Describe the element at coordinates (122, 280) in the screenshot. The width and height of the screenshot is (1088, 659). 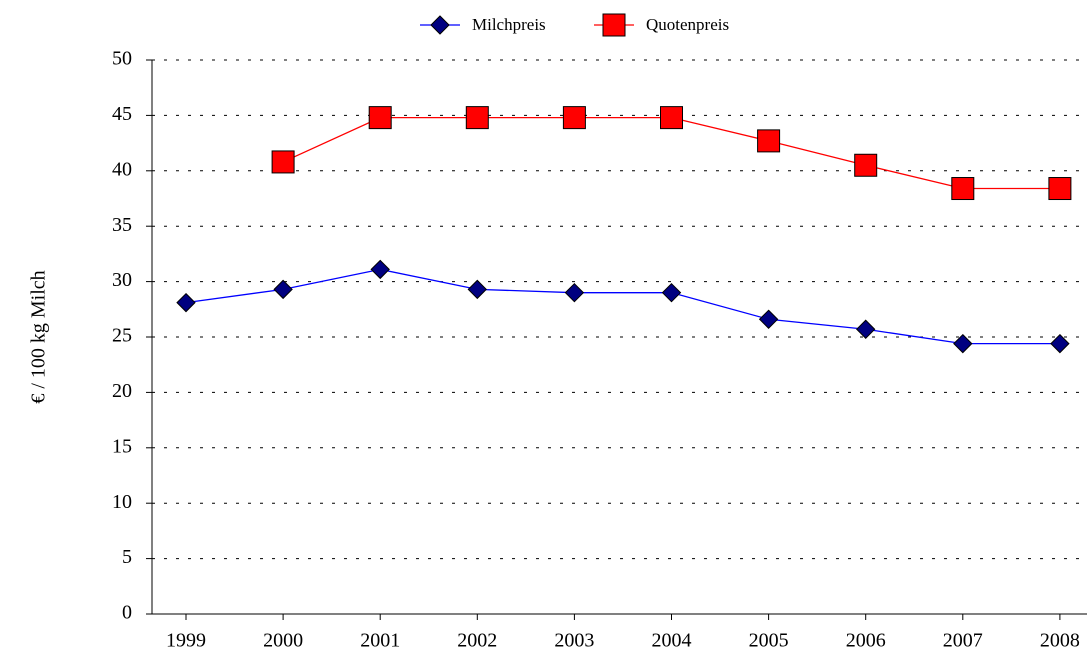
I see `y-tick-label: 30` at that location.